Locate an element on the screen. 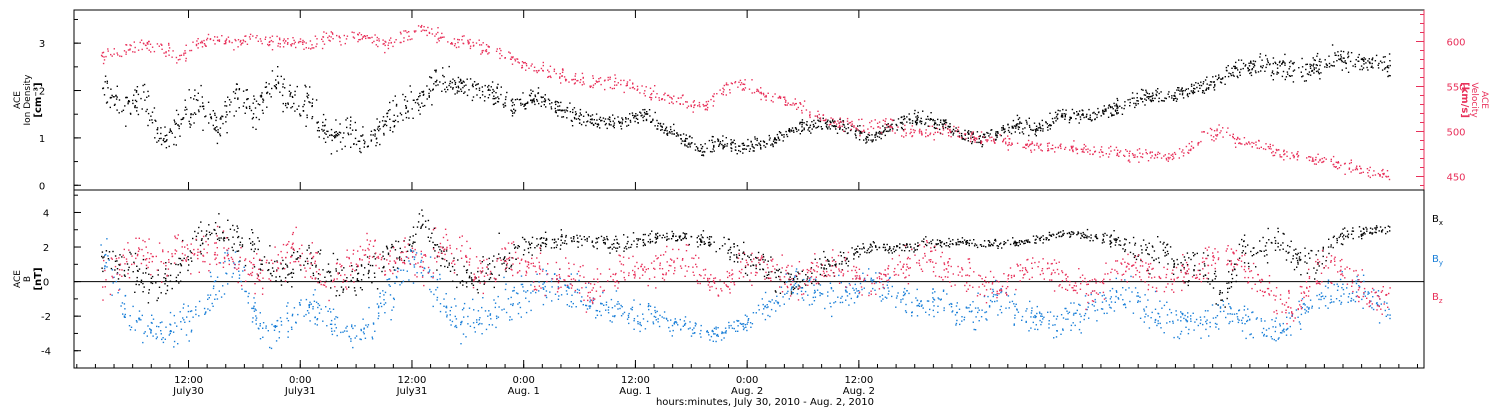  by-points-point is located at coordinates (142, 315).